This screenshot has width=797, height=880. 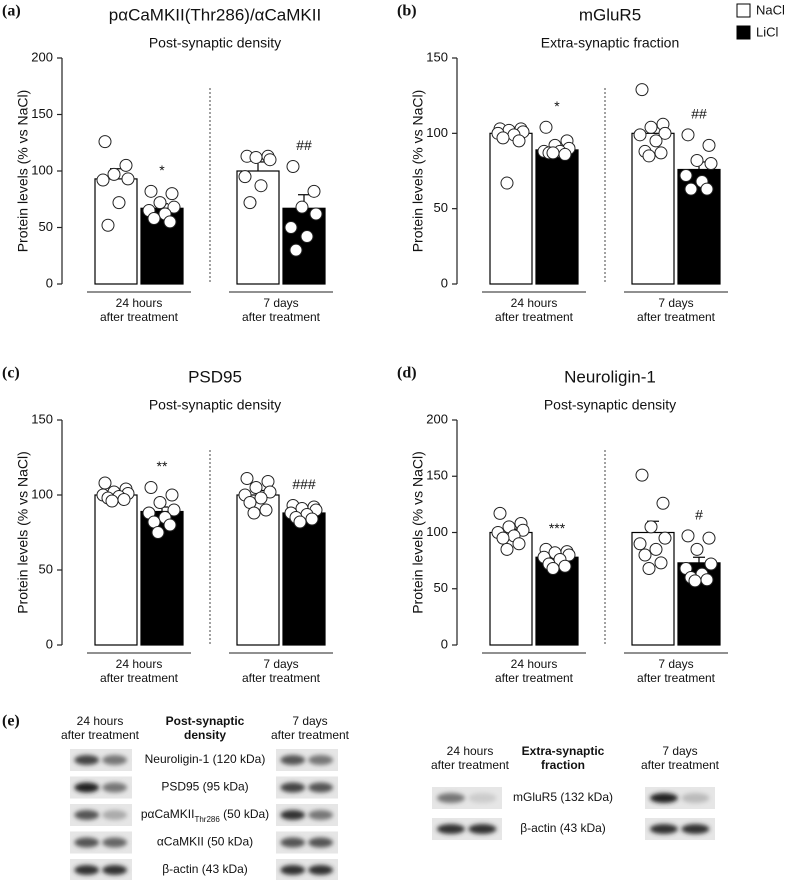 I want to click on y-tick-label: 0, so click(x=444, y=282).